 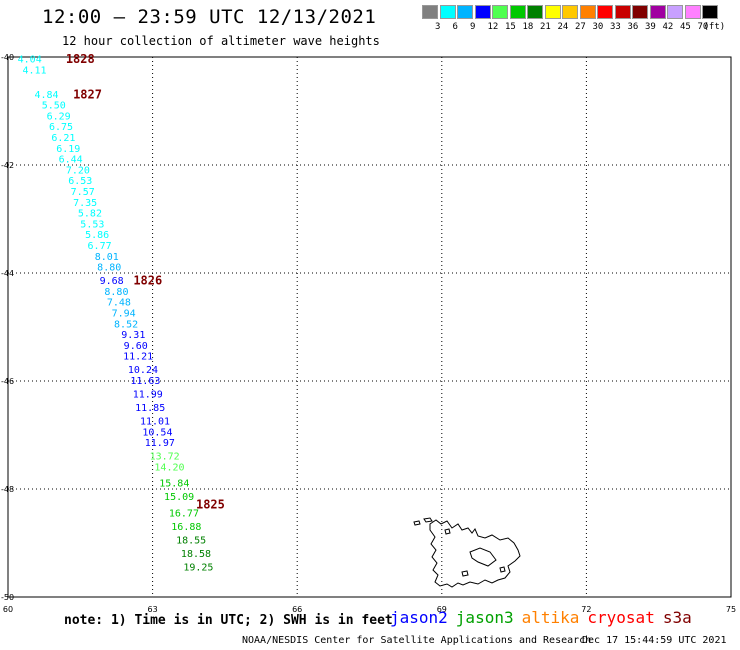 What do you see at coordinates (68, 149) in the screenshot?
I see `wave-height-reading: 6.19` at bounding box center [68, 149].